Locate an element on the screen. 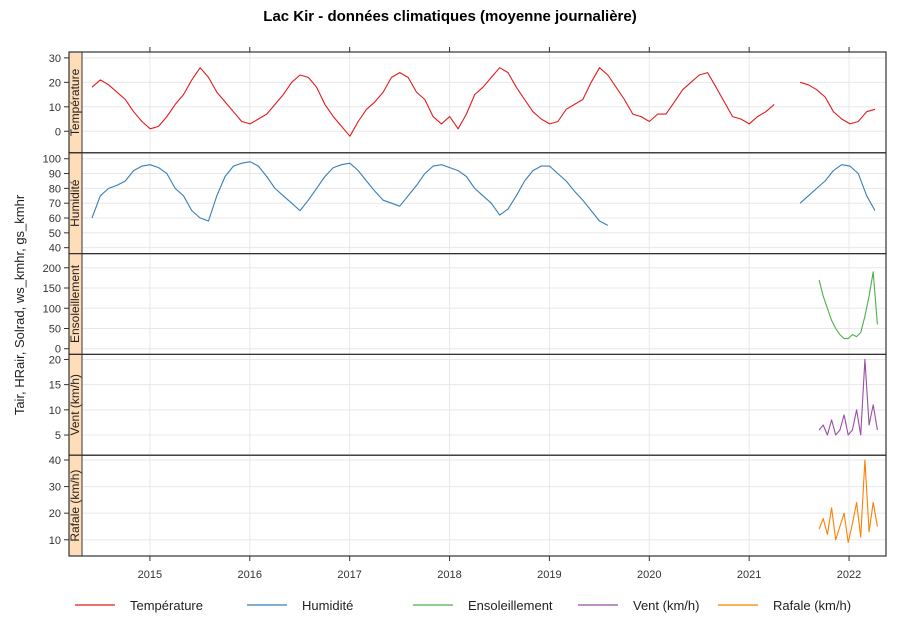 Image resolution: width=900 pixels, height=625 pixels. legend-item: Température is located at coordinates (139, 605).